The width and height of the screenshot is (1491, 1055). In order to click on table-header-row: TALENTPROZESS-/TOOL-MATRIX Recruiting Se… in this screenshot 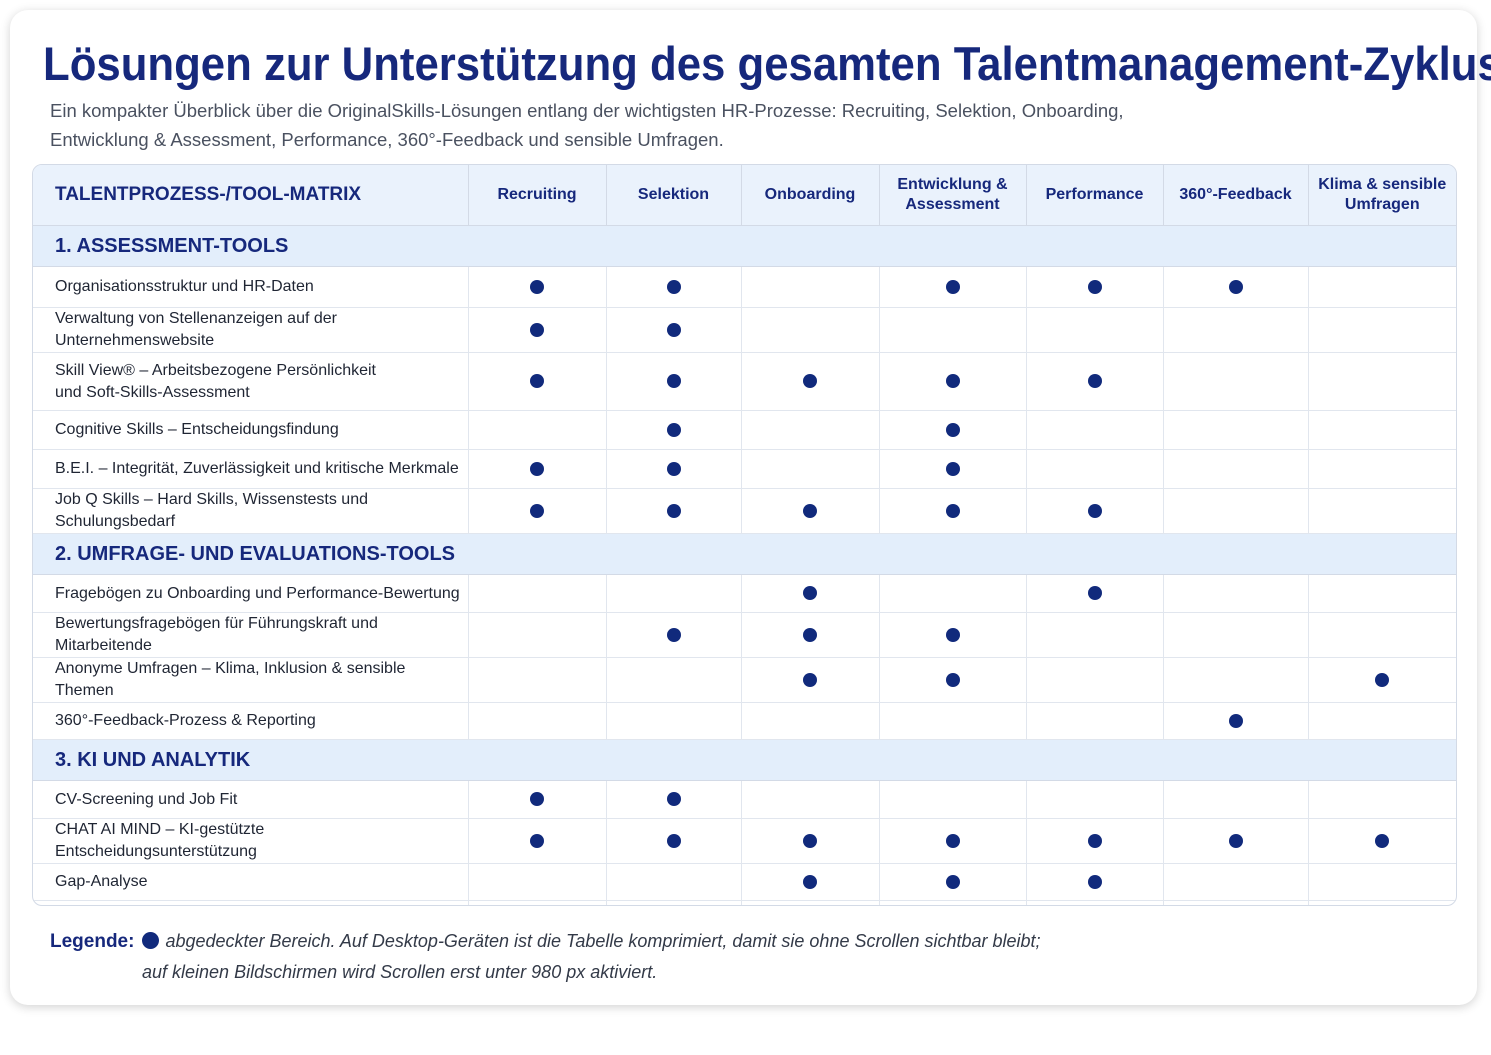, I will do `click(744, 195)`.